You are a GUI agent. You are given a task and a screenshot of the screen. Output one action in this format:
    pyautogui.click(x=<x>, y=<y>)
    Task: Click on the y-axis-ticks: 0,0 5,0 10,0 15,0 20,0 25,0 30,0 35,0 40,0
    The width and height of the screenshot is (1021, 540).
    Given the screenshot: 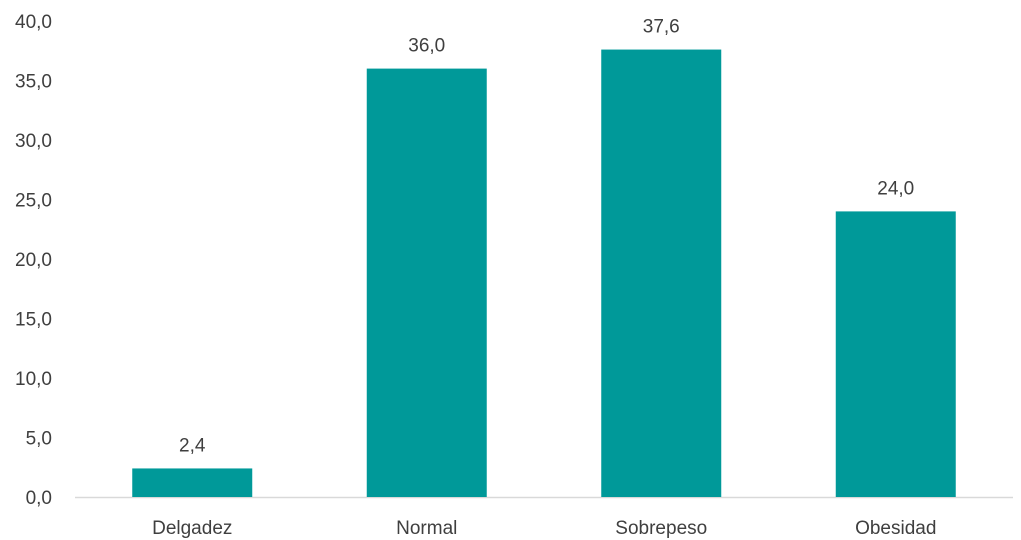 What is the action you would take?
    pyautogui.click(x=33, y=260)
    